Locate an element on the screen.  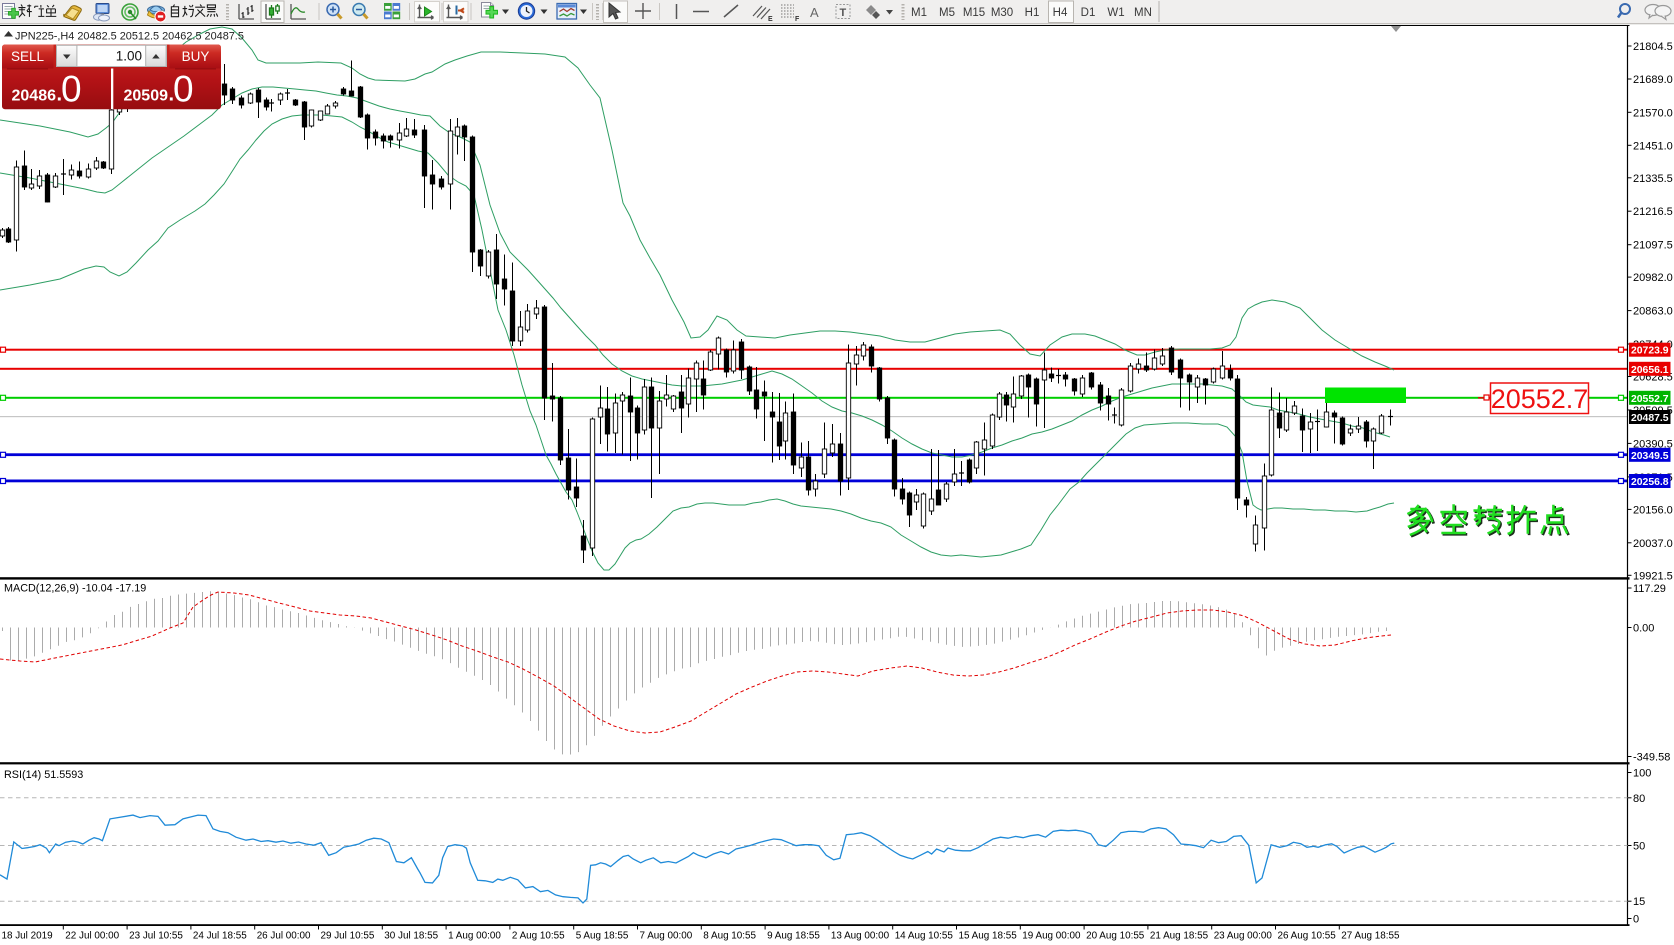
svg-text: 26 Jul 00:00 is located at coordinates (284, 936).